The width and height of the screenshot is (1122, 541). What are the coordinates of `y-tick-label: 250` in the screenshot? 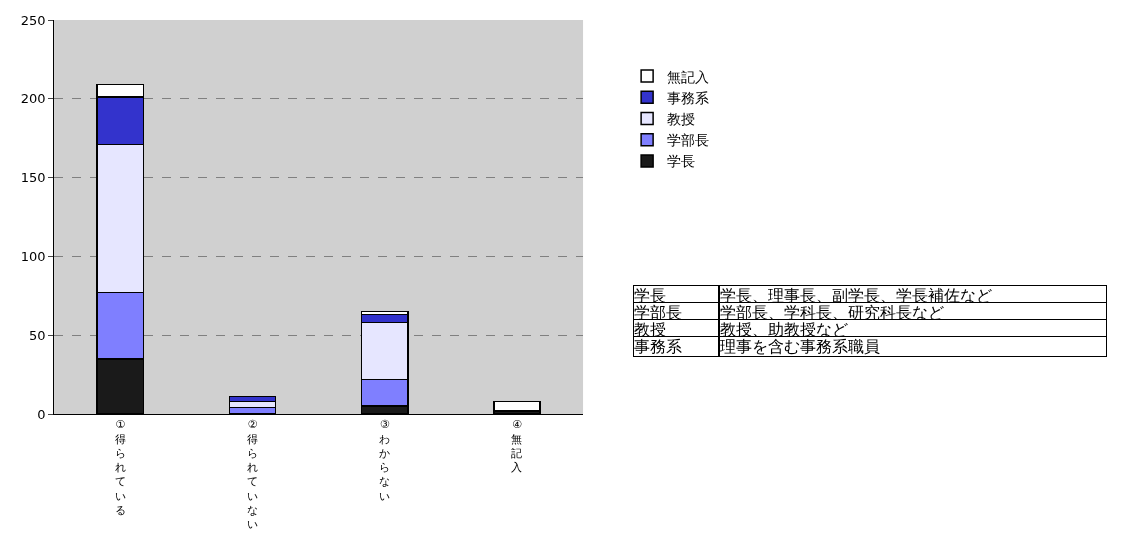 It's located at (33, 20).